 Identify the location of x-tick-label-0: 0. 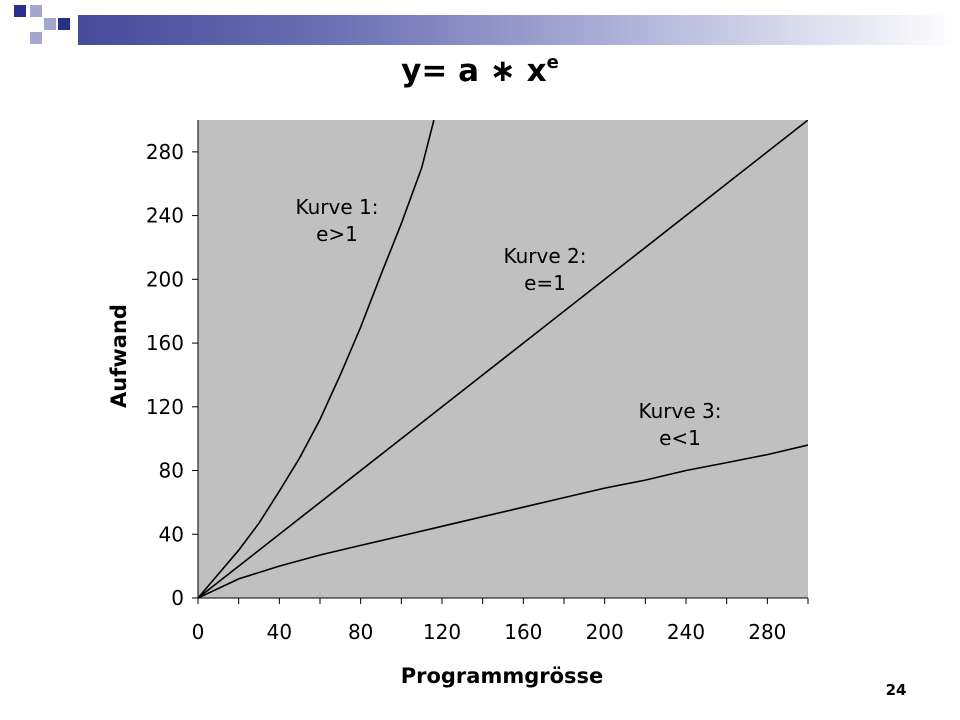
(198, 632).